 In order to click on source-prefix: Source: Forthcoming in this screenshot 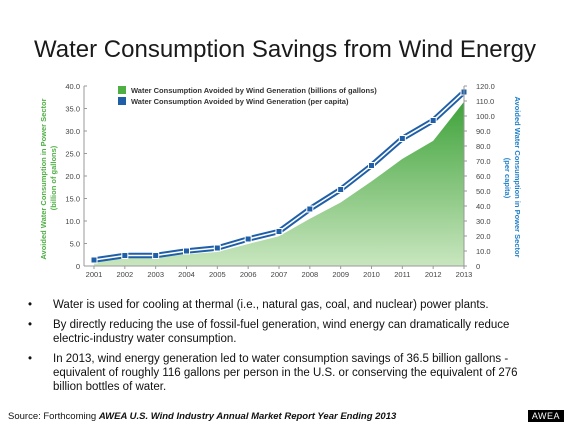, I will do `click(53, 416)`.